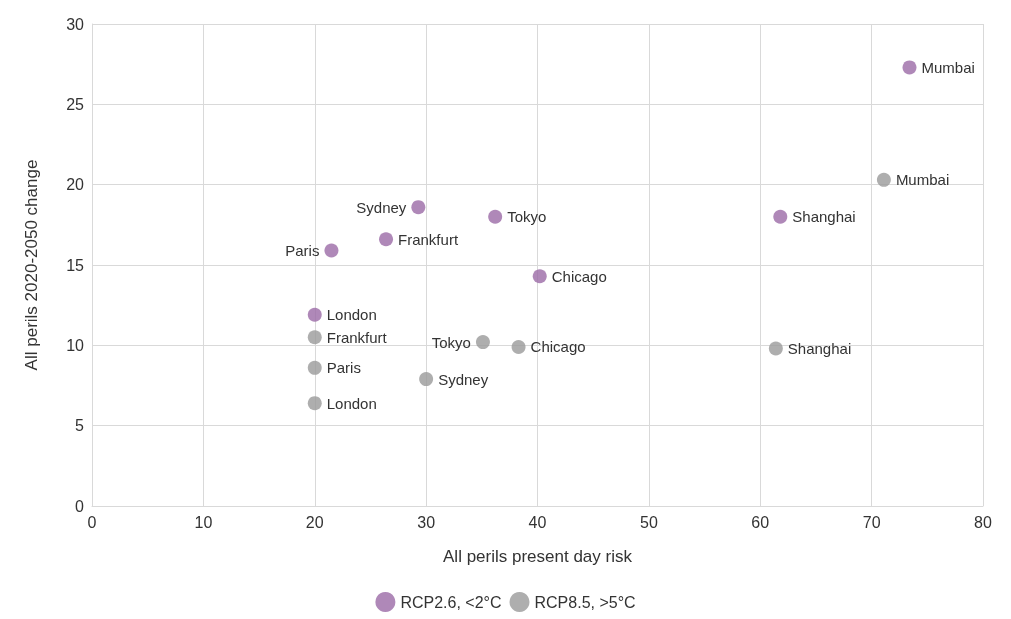 This screenshot has height=619, width=1011. I want to click on legend-label: RCP8.5, >5°C, so click(585, 602).